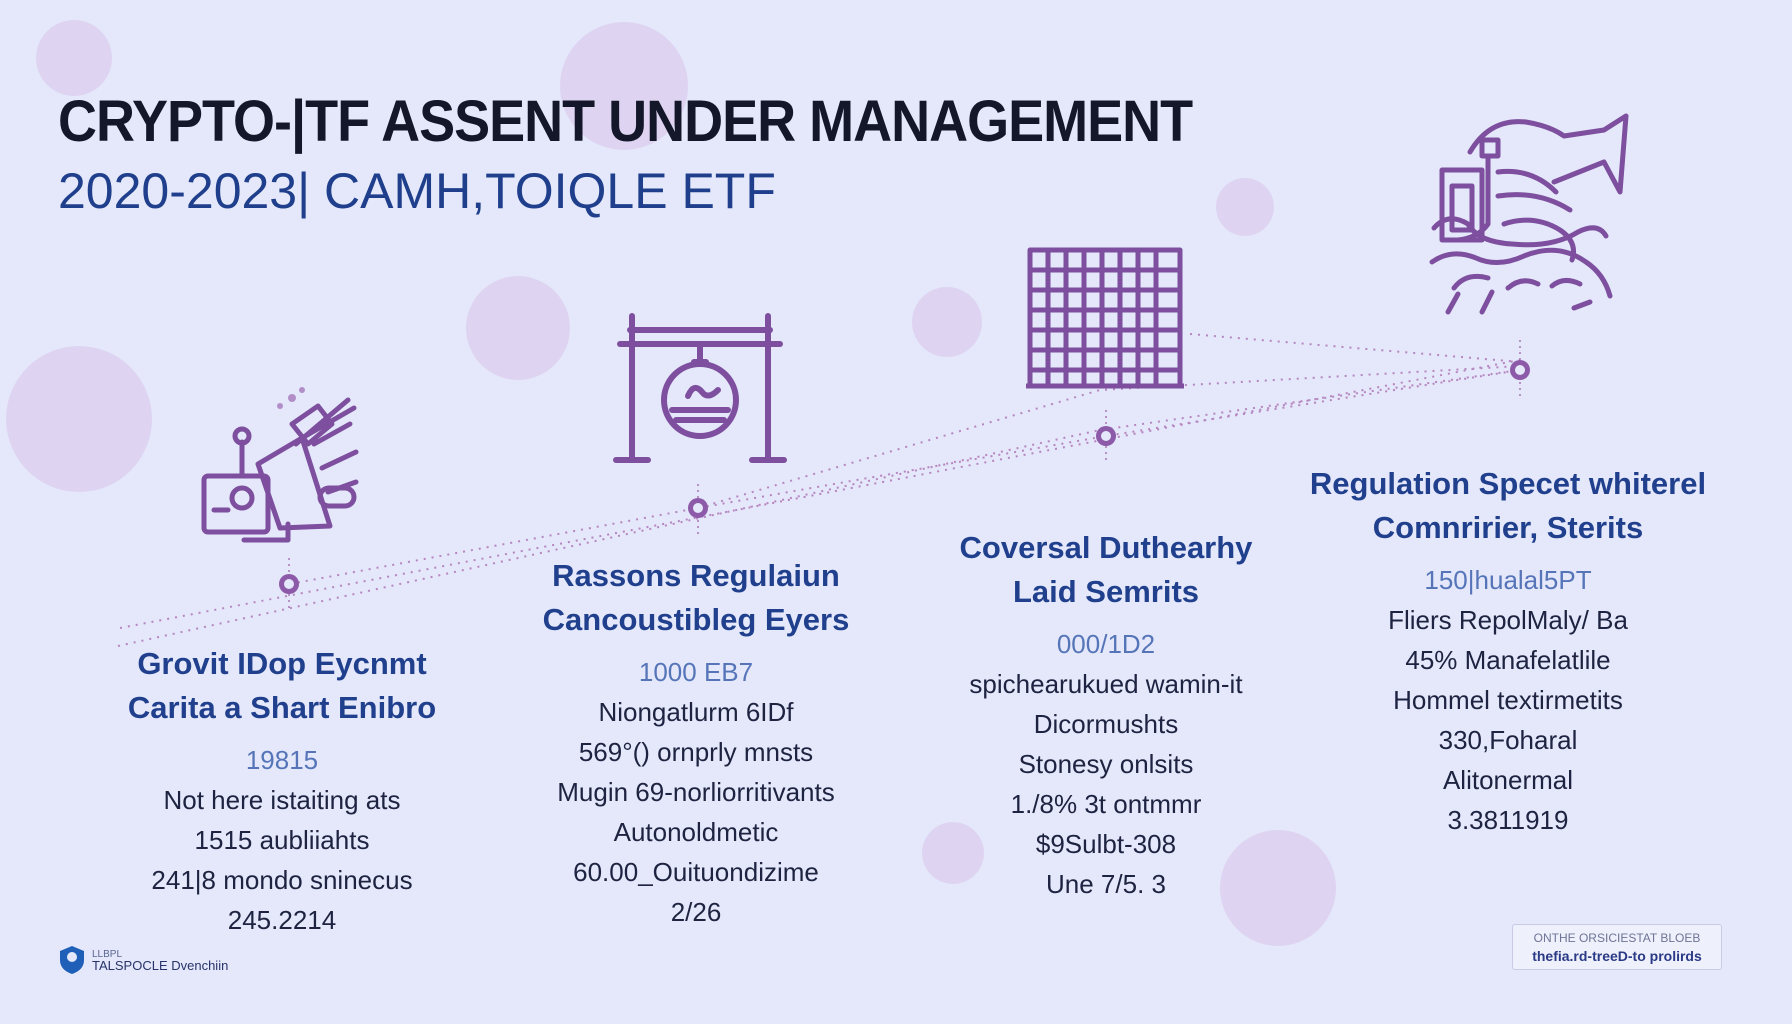 The height and width of the screenshot is (1024, 1792). Describe the element at coordinates (282, 840) in the screenshot. I see `milestone-detail-line: 1515 aubliiahts` at that location.